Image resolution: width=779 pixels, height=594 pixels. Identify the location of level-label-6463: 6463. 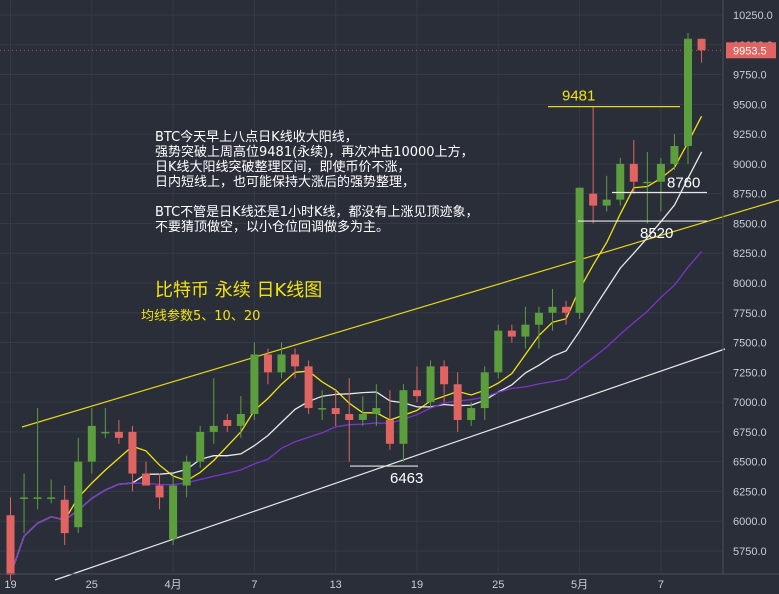
(406, 478).